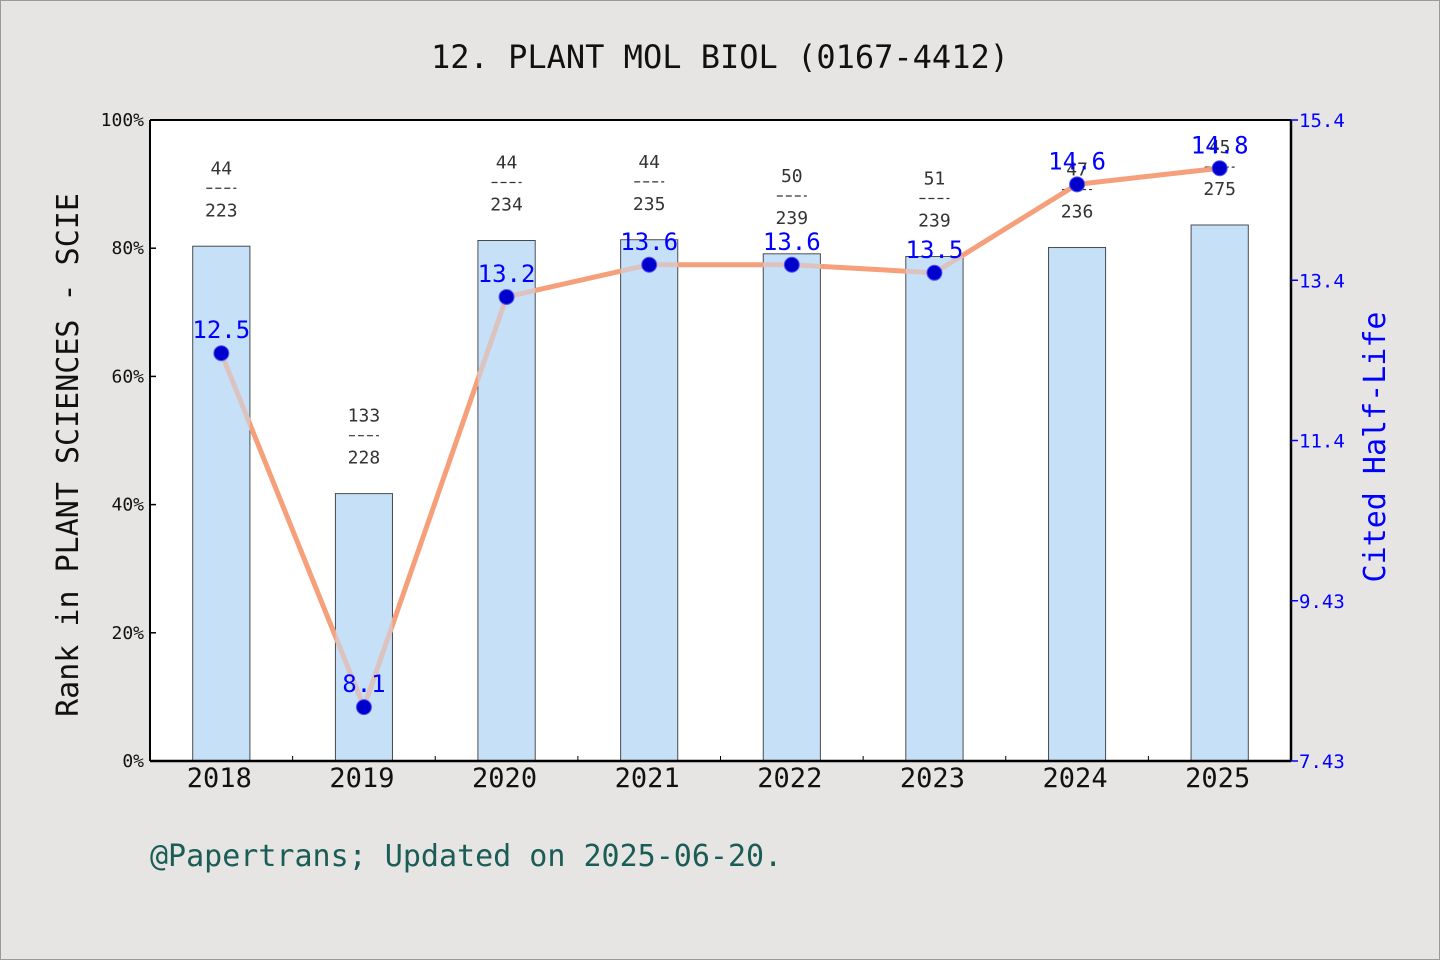  What do you see at coordinates (789, 778) in the screenshot?
I see `x-tick-label: 2022` at bounding box center [789, 778].